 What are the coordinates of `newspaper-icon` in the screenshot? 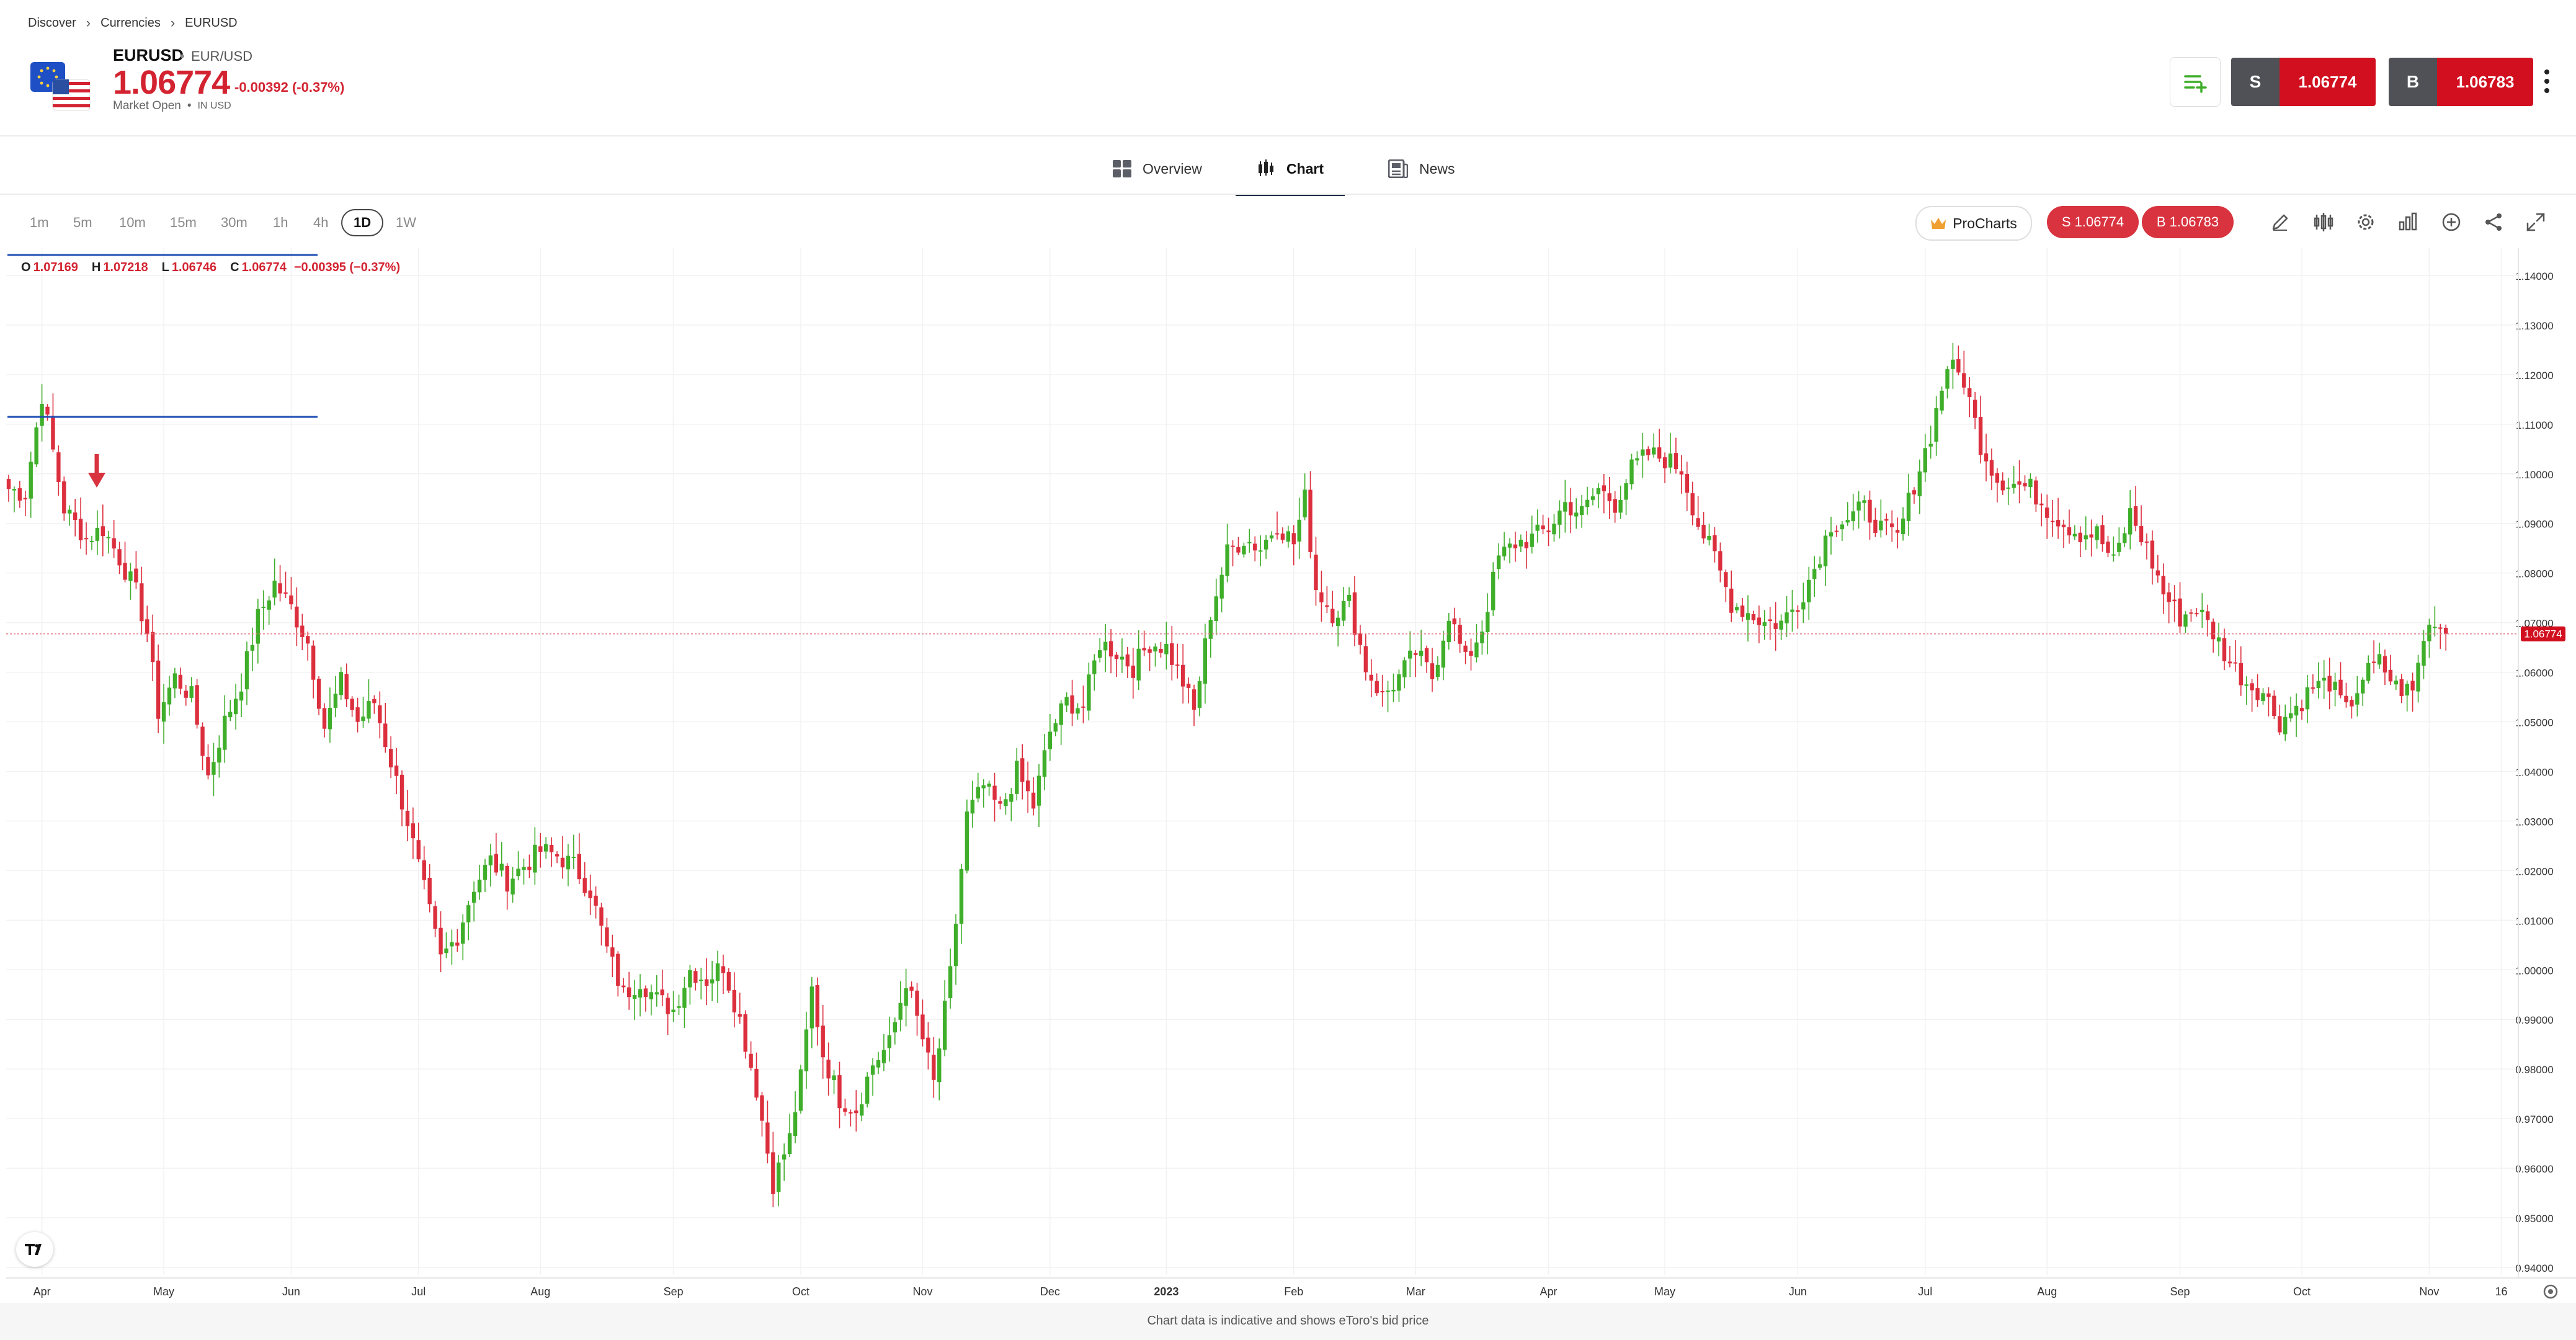 It's located at (1398, 168).